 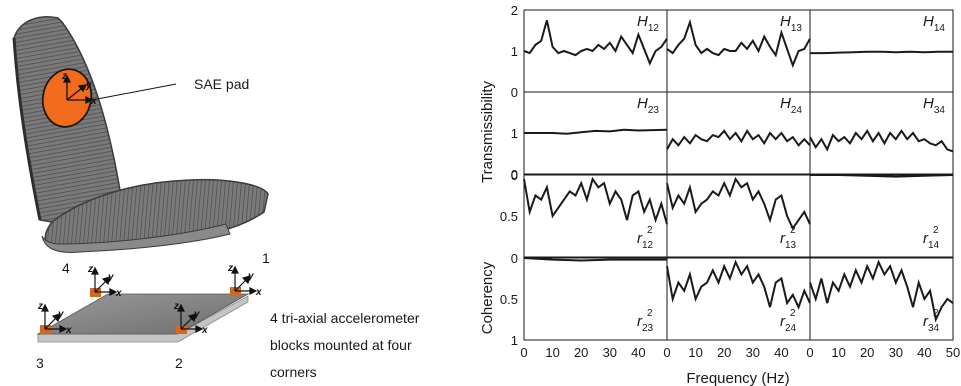 I want to click on sae-pad-label: SAE pad, so click(x=221, y=84).